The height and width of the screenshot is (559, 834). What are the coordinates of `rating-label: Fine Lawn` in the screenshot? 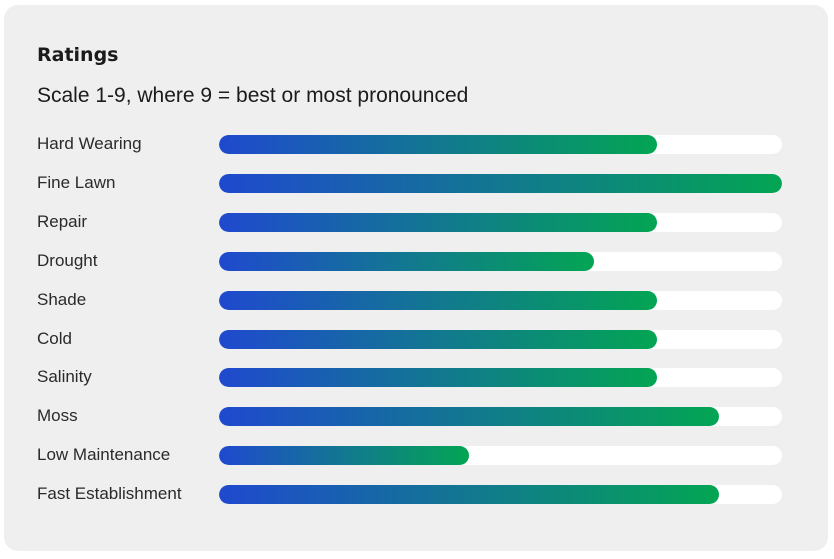 It's located at (76, 182).